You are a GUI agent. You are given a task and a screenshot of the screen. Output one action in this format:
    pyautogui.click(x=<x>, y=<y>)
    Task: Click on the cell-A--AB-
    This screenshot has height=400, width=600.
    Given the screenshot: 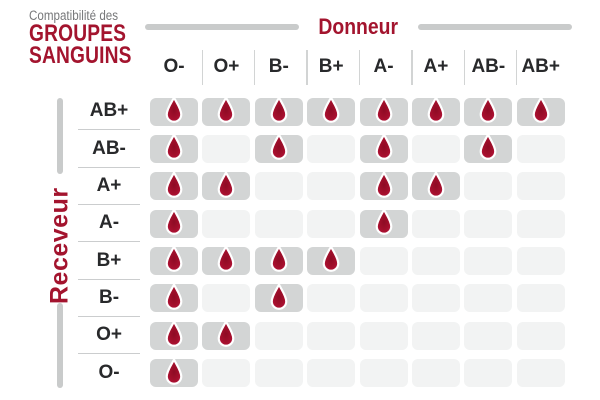 What is the action you would take?
    pyautogui.click(x=490, y=223)
    